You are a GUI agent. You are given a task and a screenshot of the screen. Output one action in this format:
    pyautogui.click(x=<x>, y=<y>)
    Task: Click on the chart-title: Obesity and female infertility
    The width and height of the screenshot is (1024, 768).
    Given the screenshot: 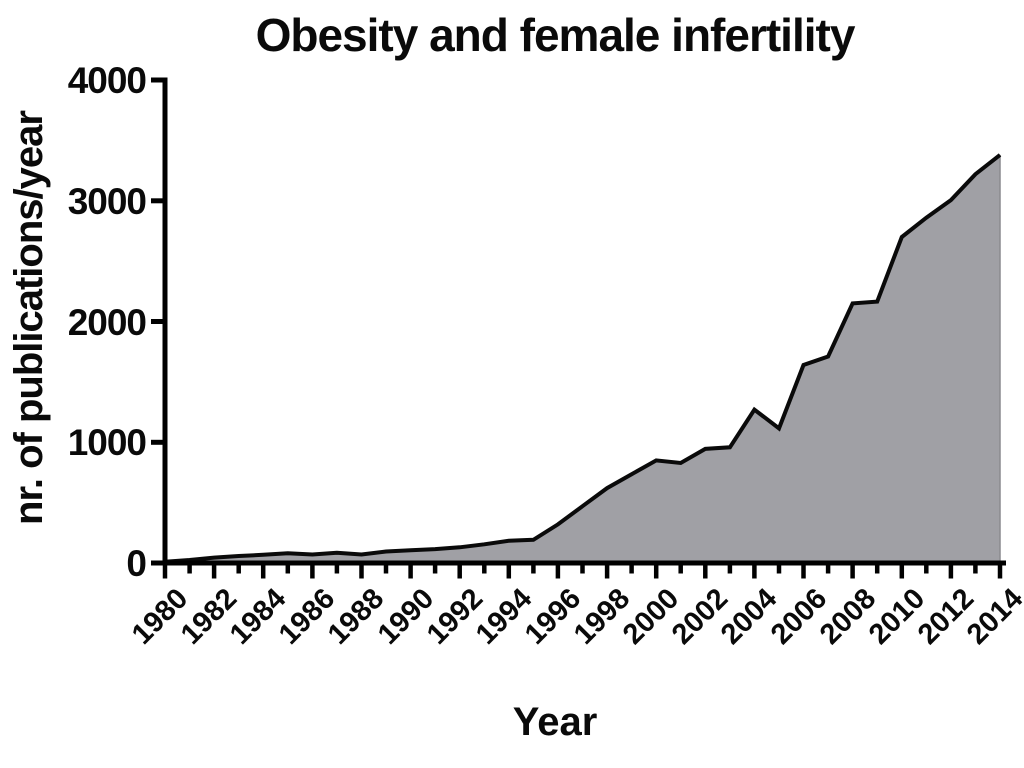 What is the action you would take?
    pyautogui.click(x=555, y=35)
    